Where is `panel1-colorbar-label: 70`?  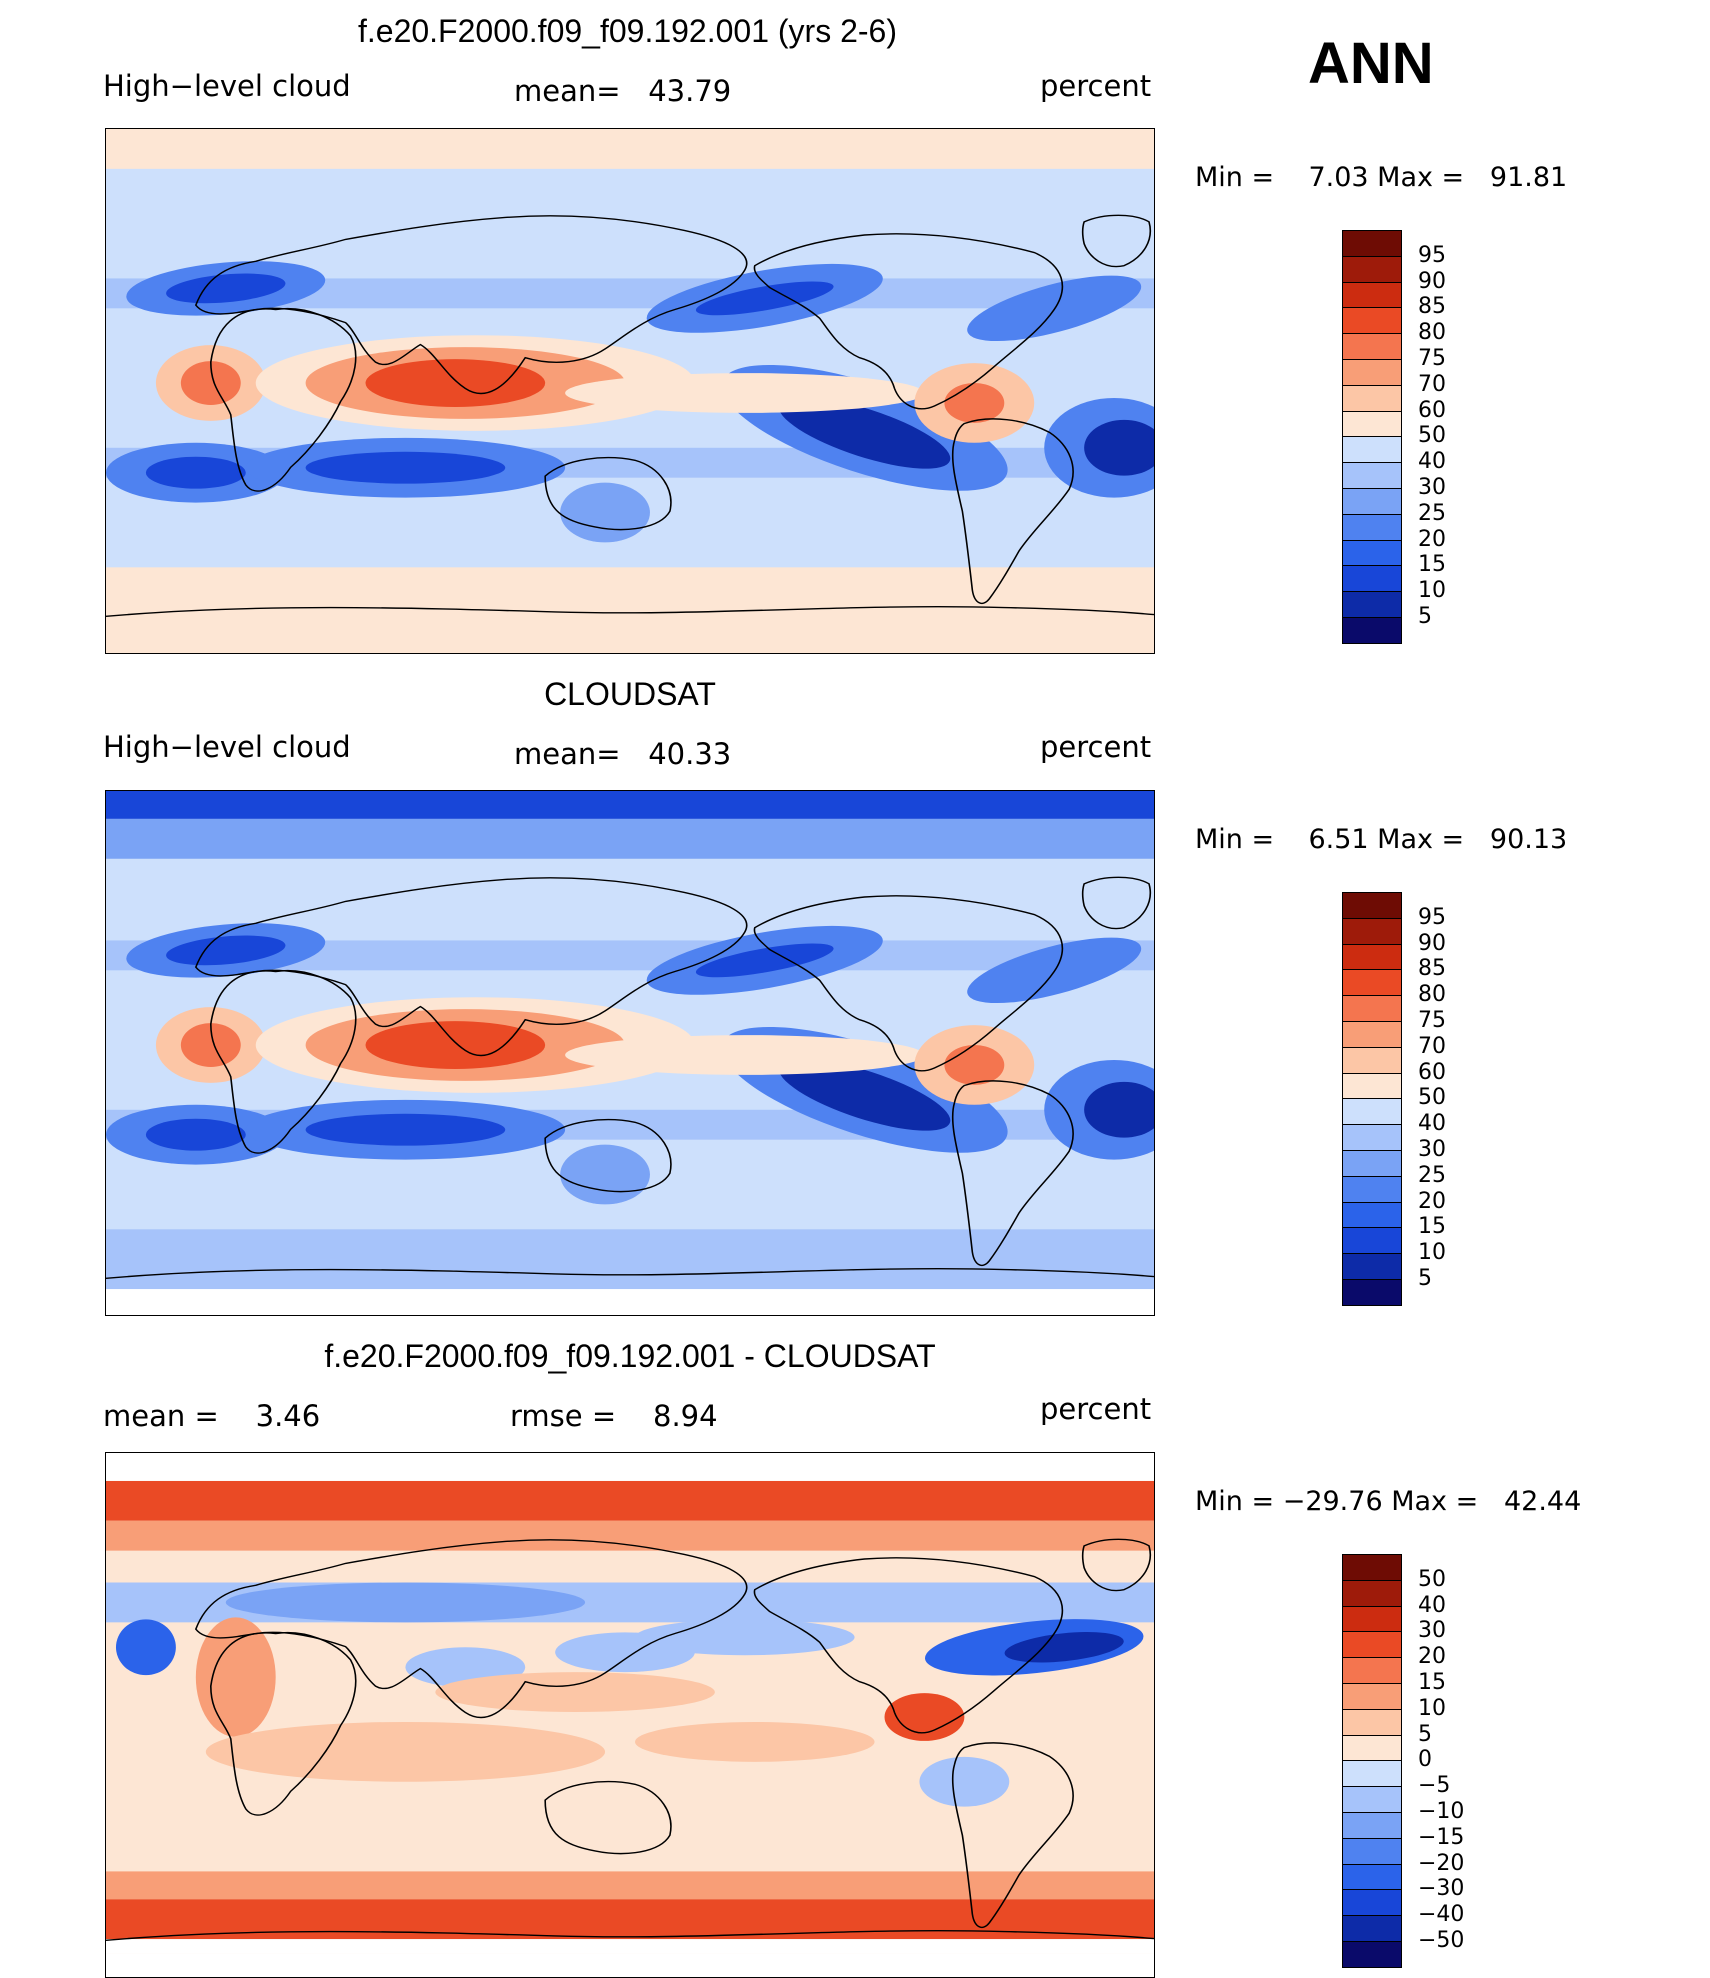
panel1-colorbar-label: 70 is located at coordinates (1432, 384).